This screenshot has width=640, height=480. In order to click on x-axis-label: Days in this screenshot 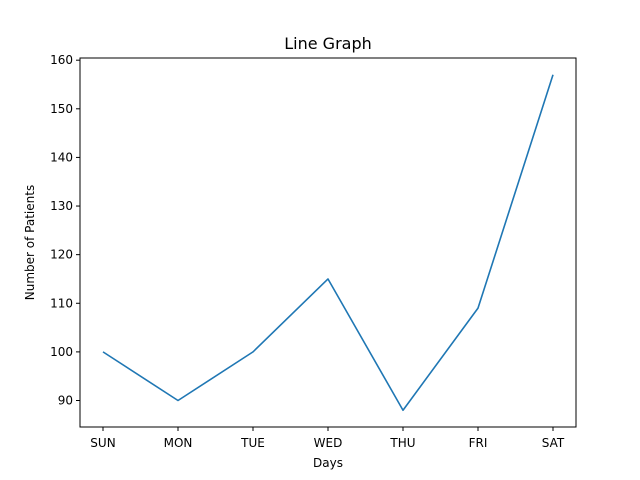, I will do `click(328, 463)`.